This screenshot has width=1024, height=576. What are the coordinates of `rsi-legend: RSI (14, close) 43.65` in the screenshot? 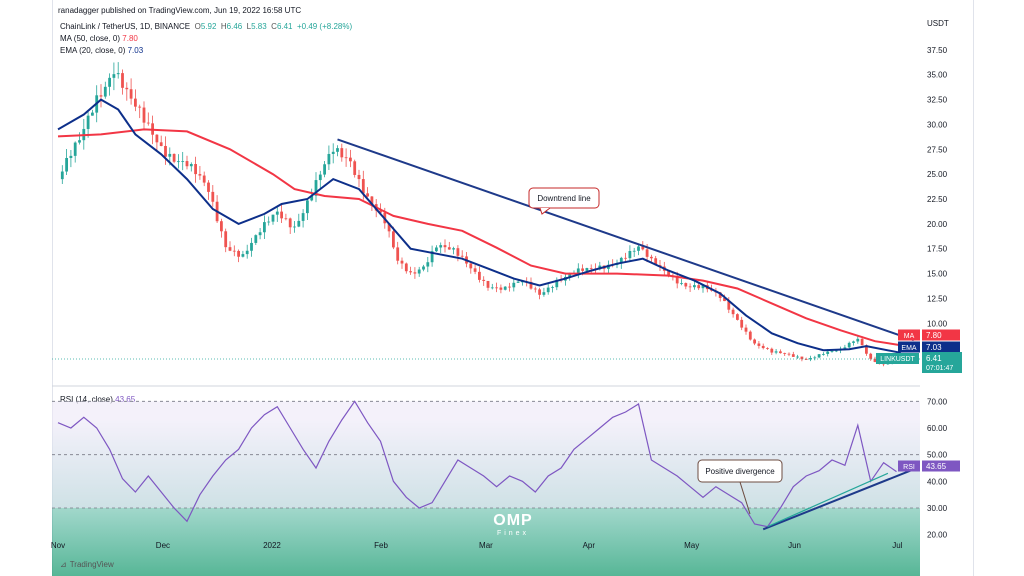 It's located at (98, 399).